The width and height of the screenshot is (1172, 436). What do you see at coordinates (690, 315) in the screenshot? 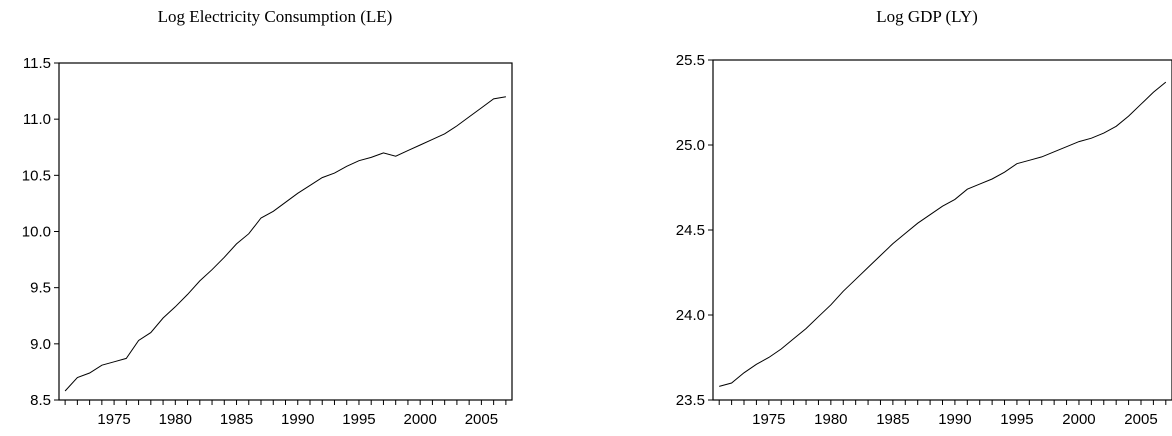
I see `y-tick-label: 24.0` at bounding box center [690, 315].